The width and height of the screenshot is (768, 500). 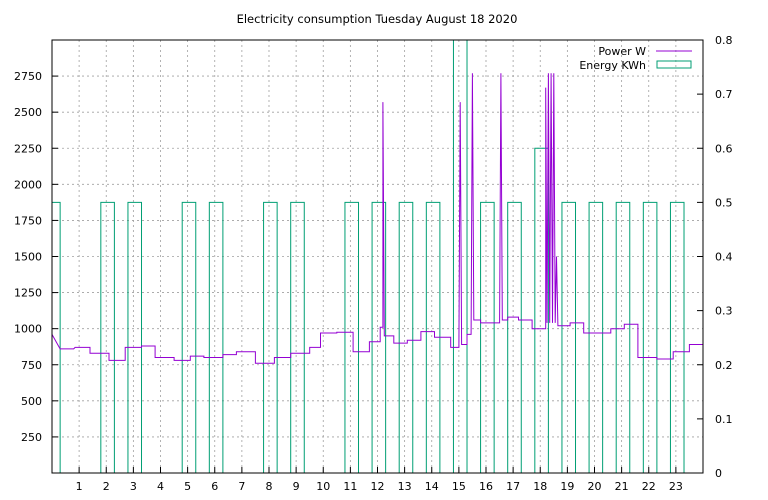 I want to click on x-tick-label: 22, so click(x=649, y=486).